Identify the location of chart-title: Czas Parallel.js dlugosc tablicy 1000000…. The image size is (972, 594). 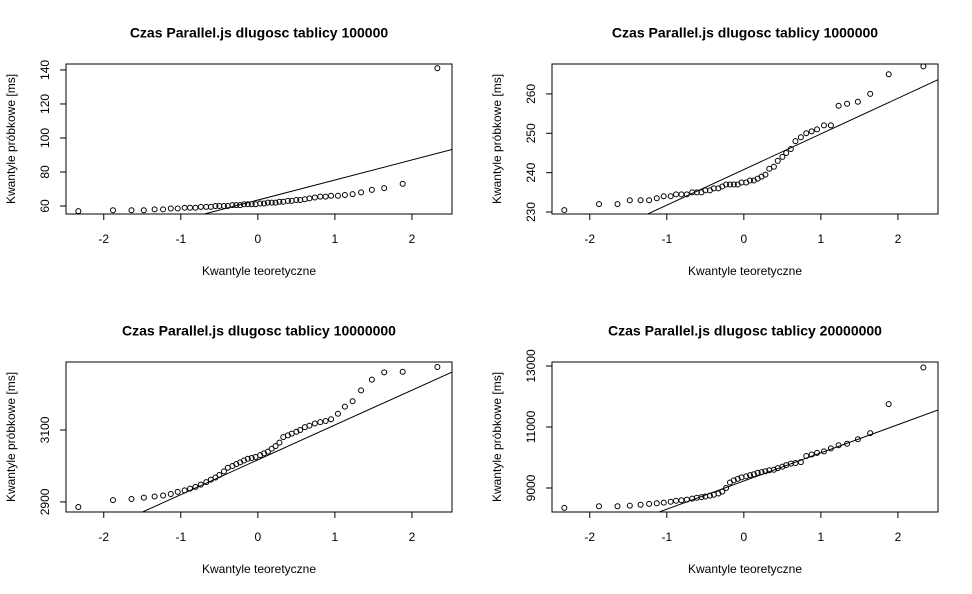
(259, 331).